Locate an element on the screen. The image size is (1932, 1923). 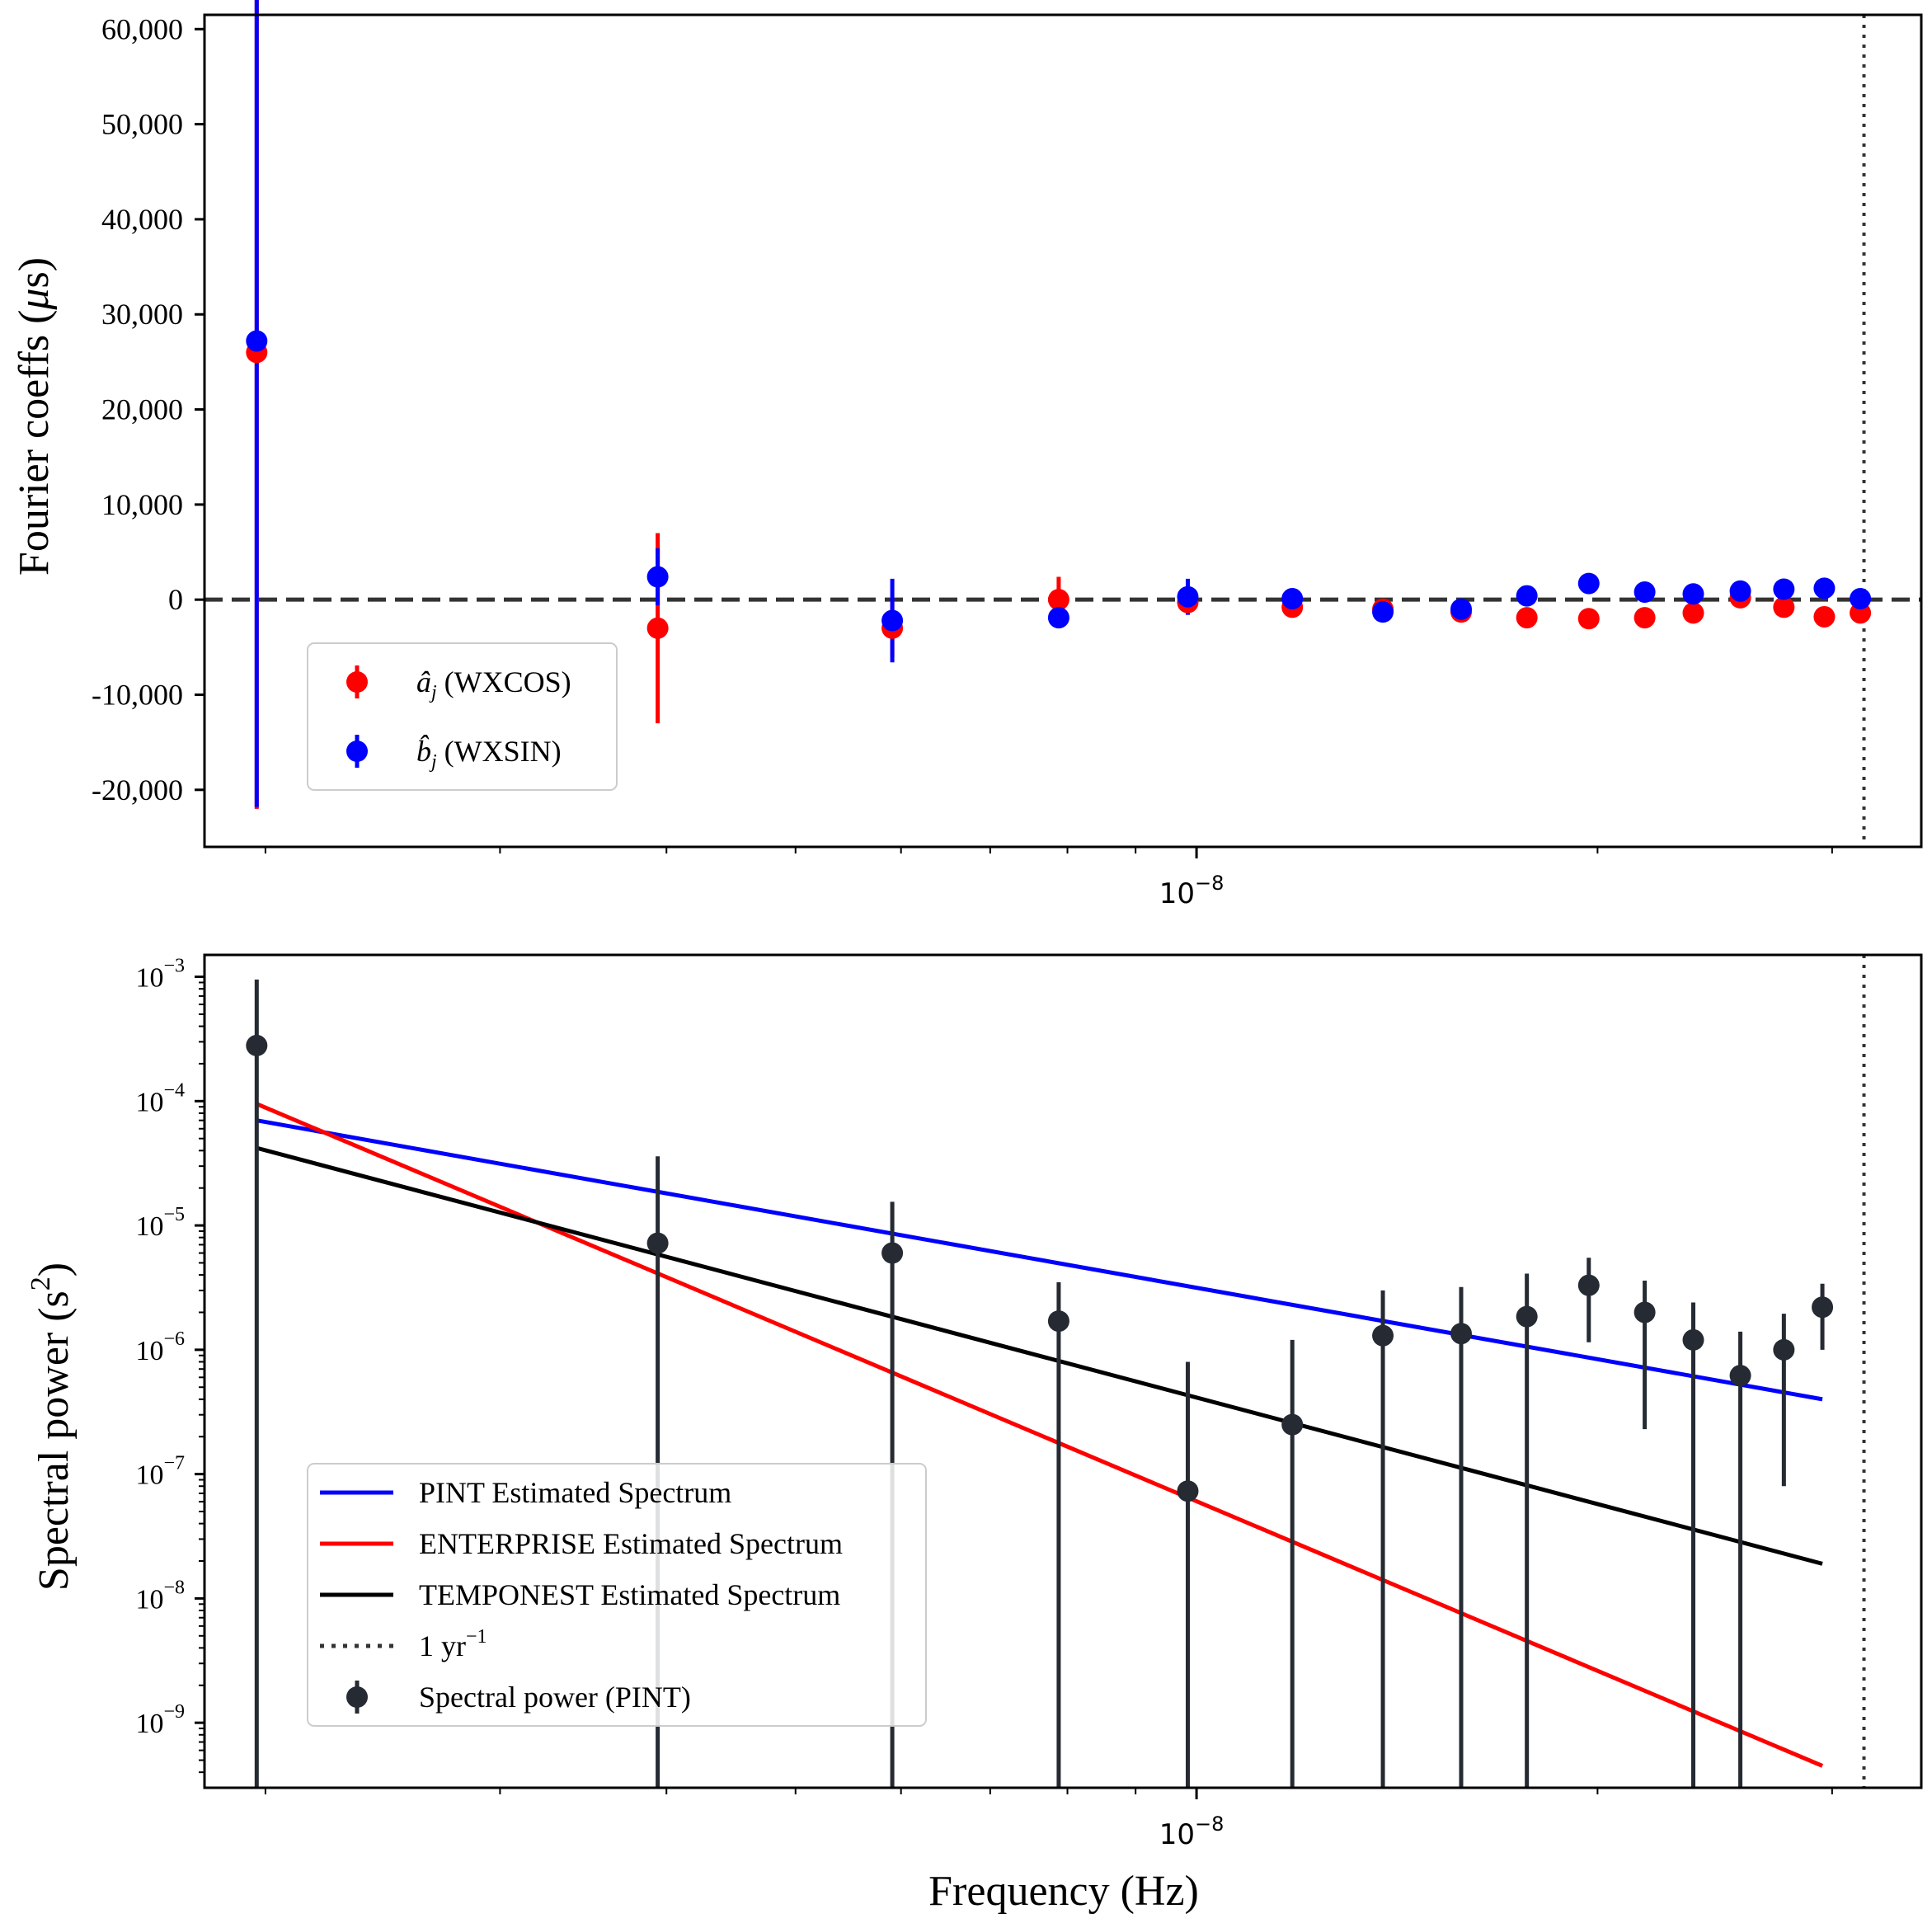
top-ytick-label: 20,000 is located at coordinates (142, 409).